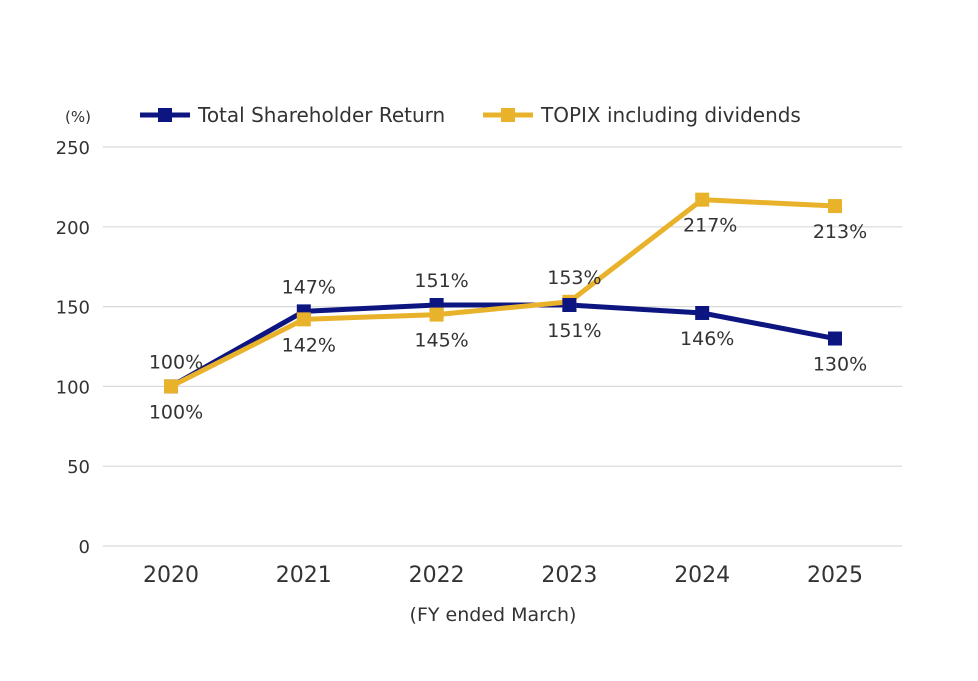 The width and height of the screenshot is (978, 681). I want to click on x-tick-label: 2020, so click(171, 575).